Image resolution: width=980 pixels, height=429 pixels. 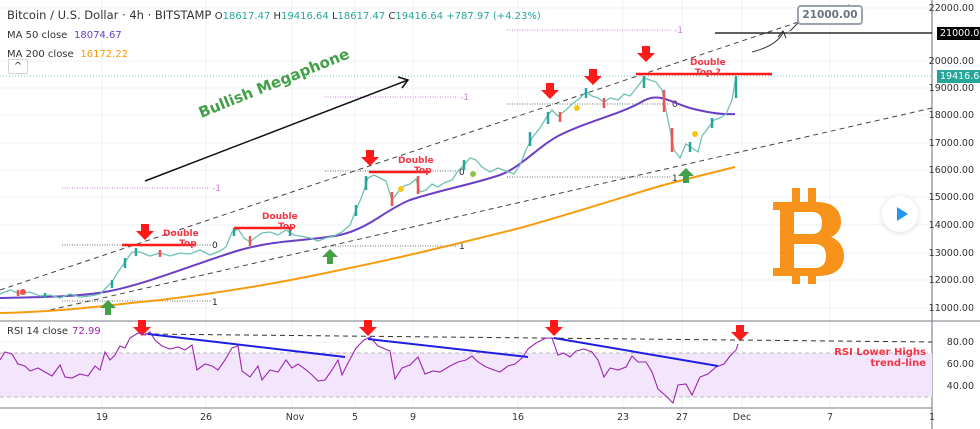 I want to click on time-tick: 7, so click(x=830, y=417).